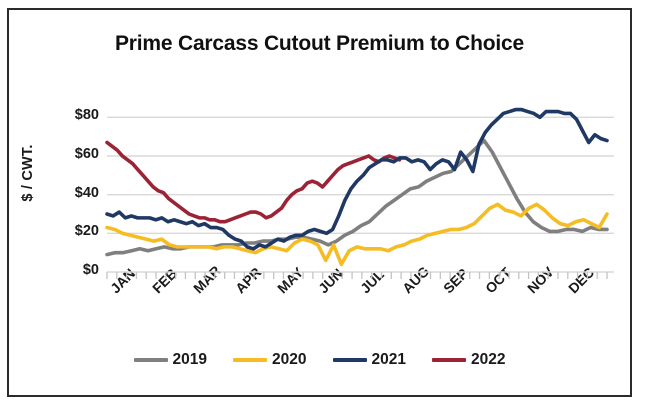  I want to click on legend-item-2020: 2020, so click(270, 360).